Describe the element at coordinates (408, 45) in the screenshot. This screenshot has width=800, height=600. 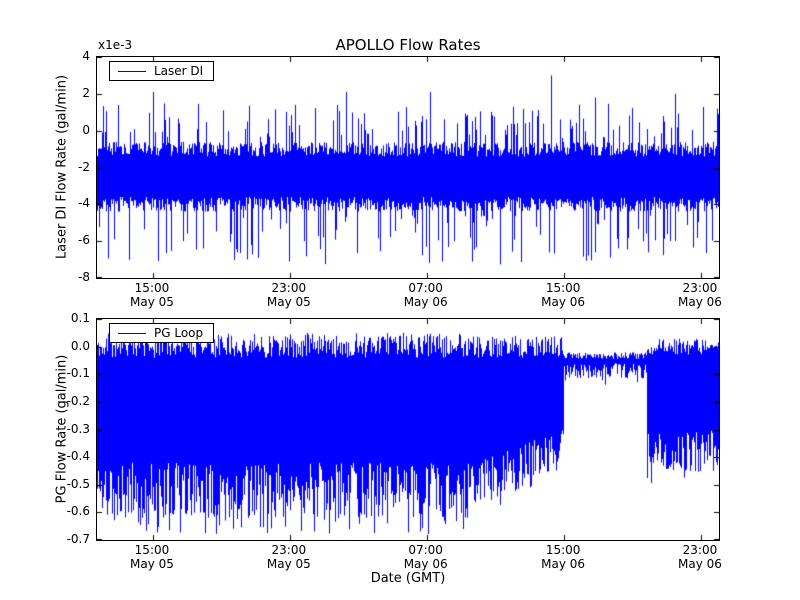
I see `chart-title: APOLLO Flow Rates` at that location.